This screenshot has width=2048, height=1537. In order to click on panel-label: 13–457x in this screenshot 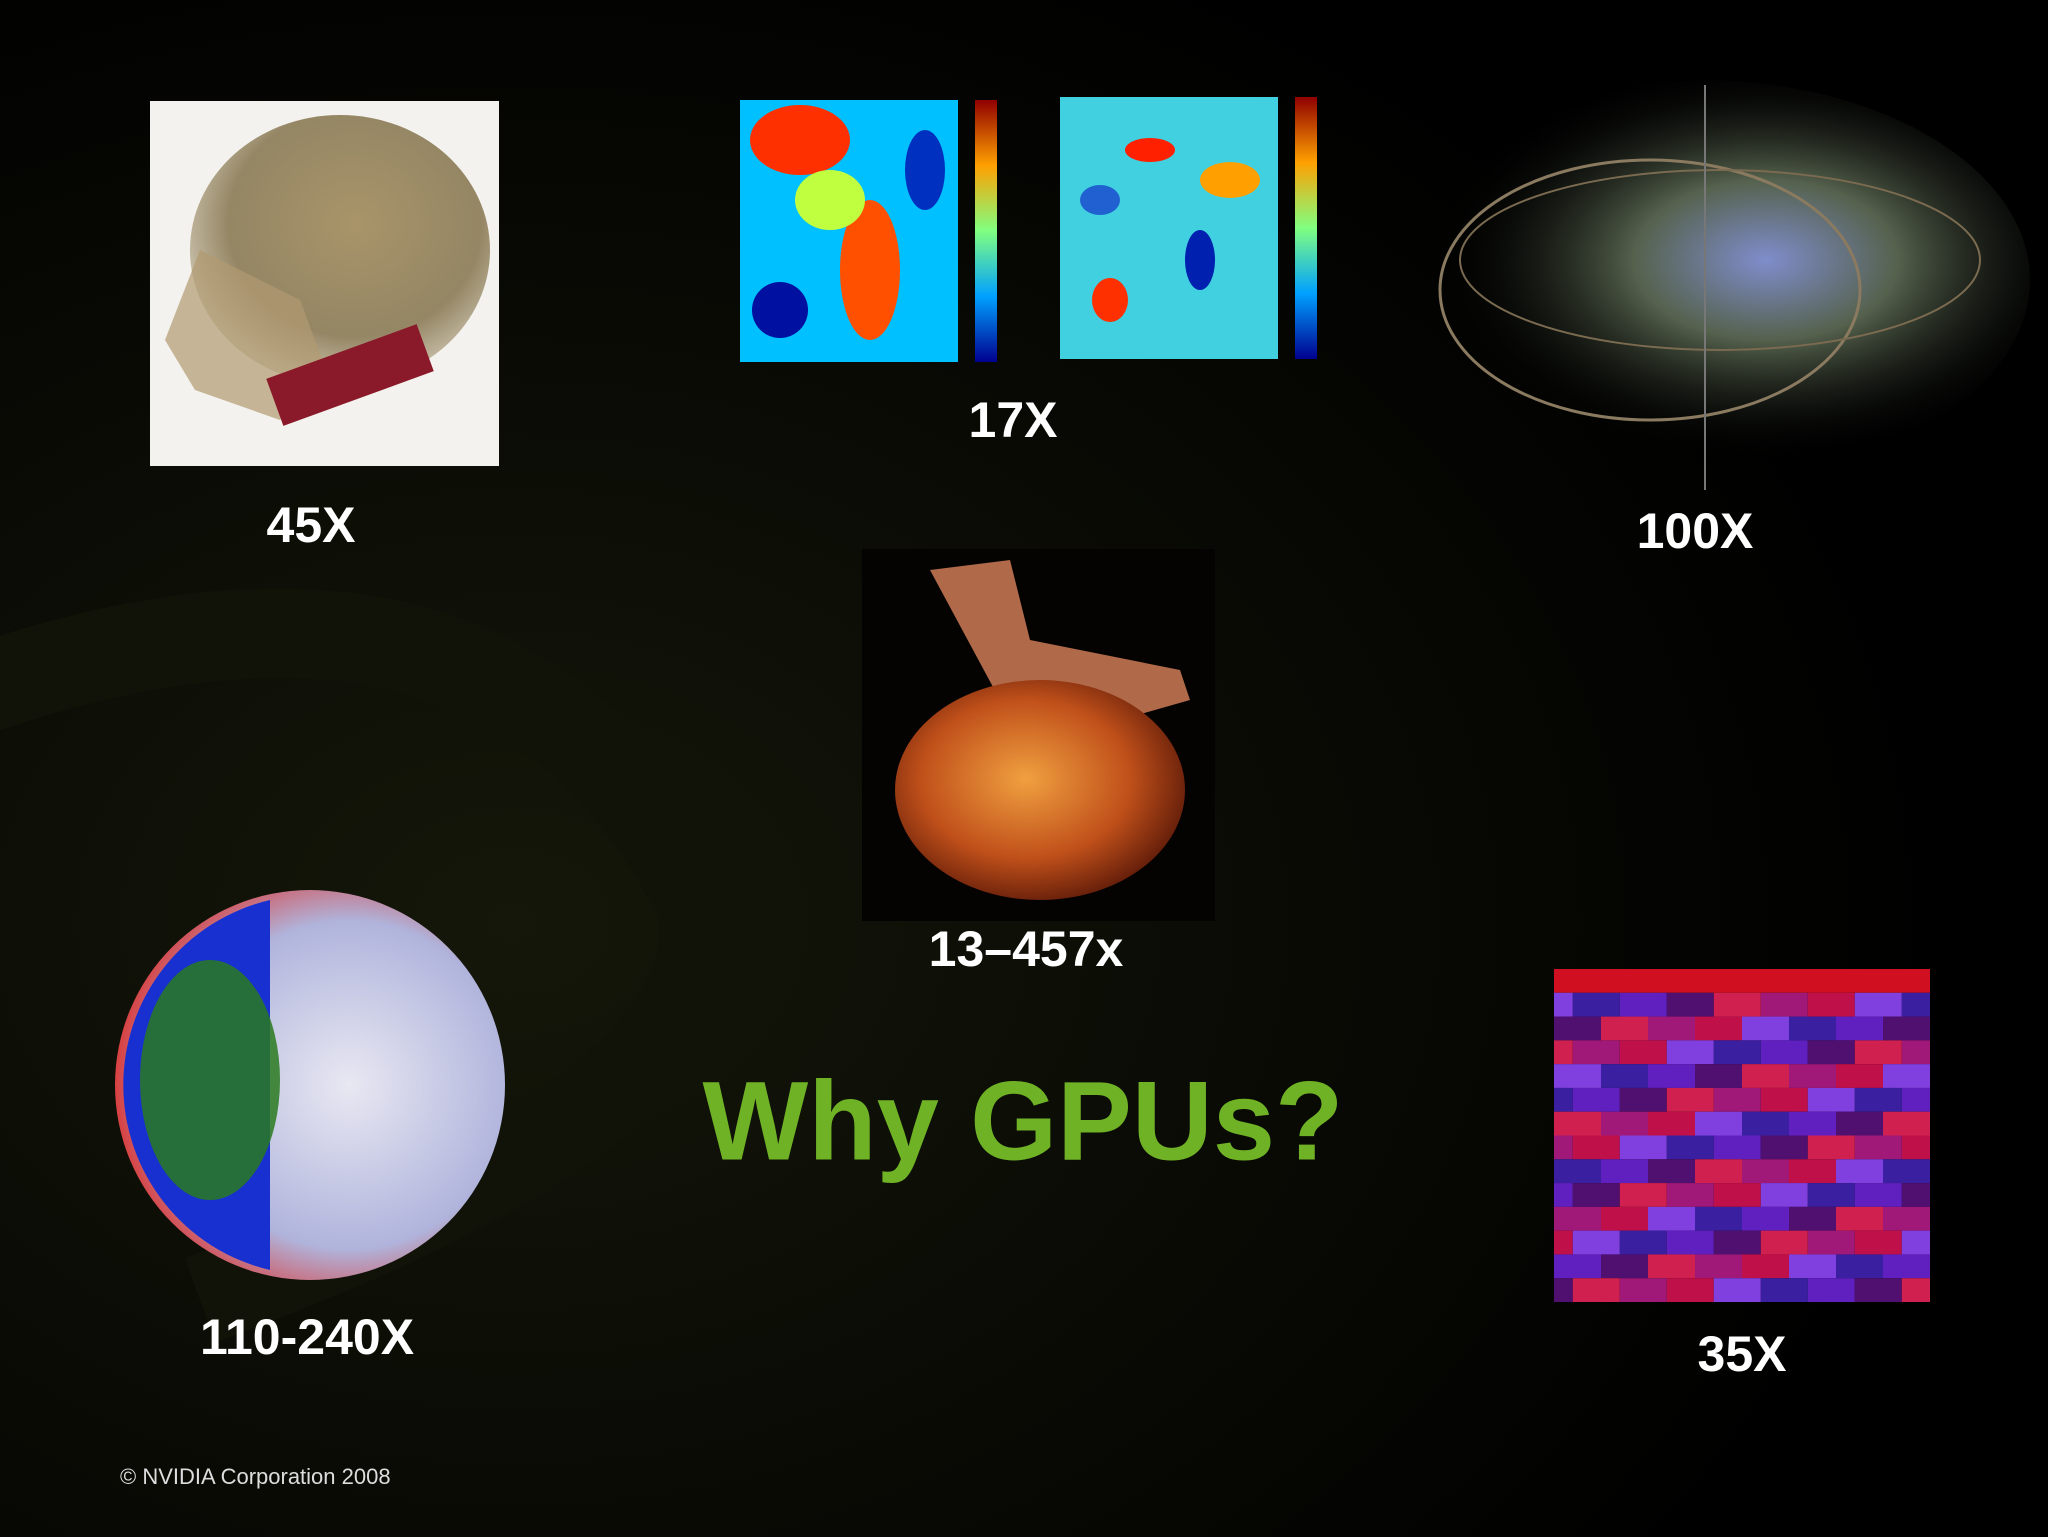, I will do `click(1026, 949)`.